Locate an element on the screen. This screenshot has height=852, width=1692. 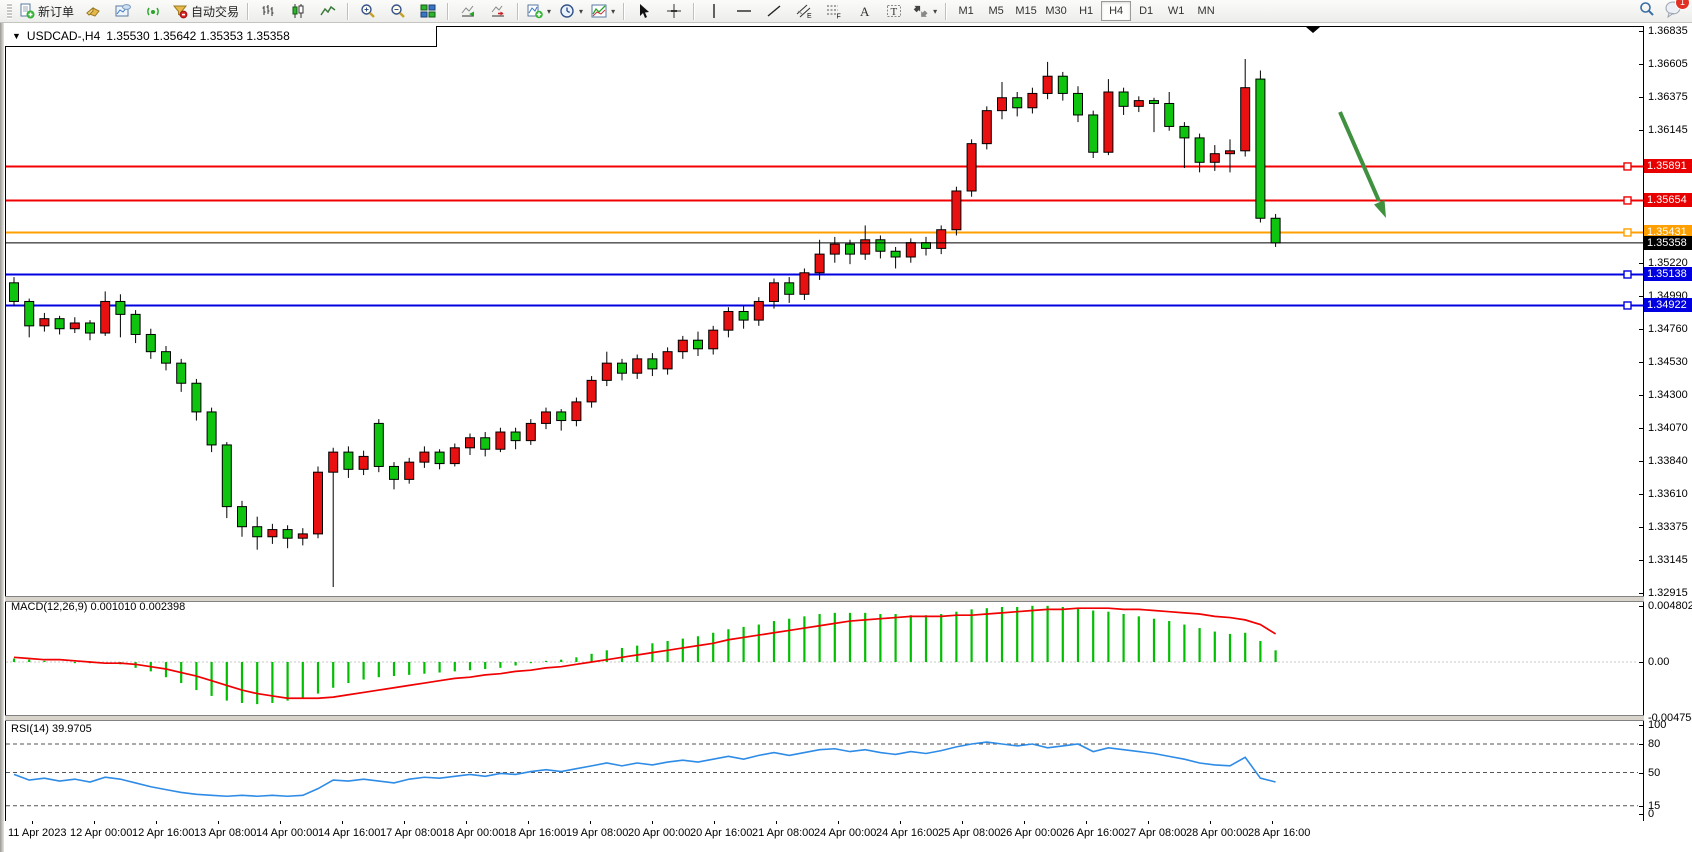
chart-symbol-period: USDCAD-,H4 is located at coordinates (63, 36).